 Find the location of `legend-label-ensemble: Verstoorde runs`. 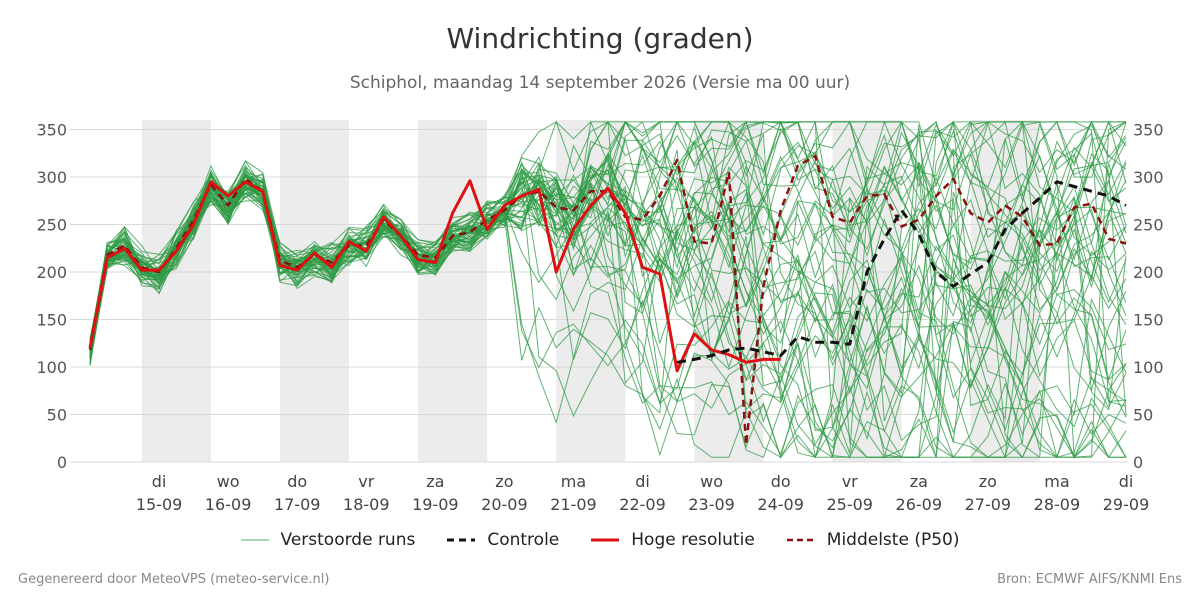

legend-label-ensemble: Verstoorde runs is located at coordinates (348, 540).